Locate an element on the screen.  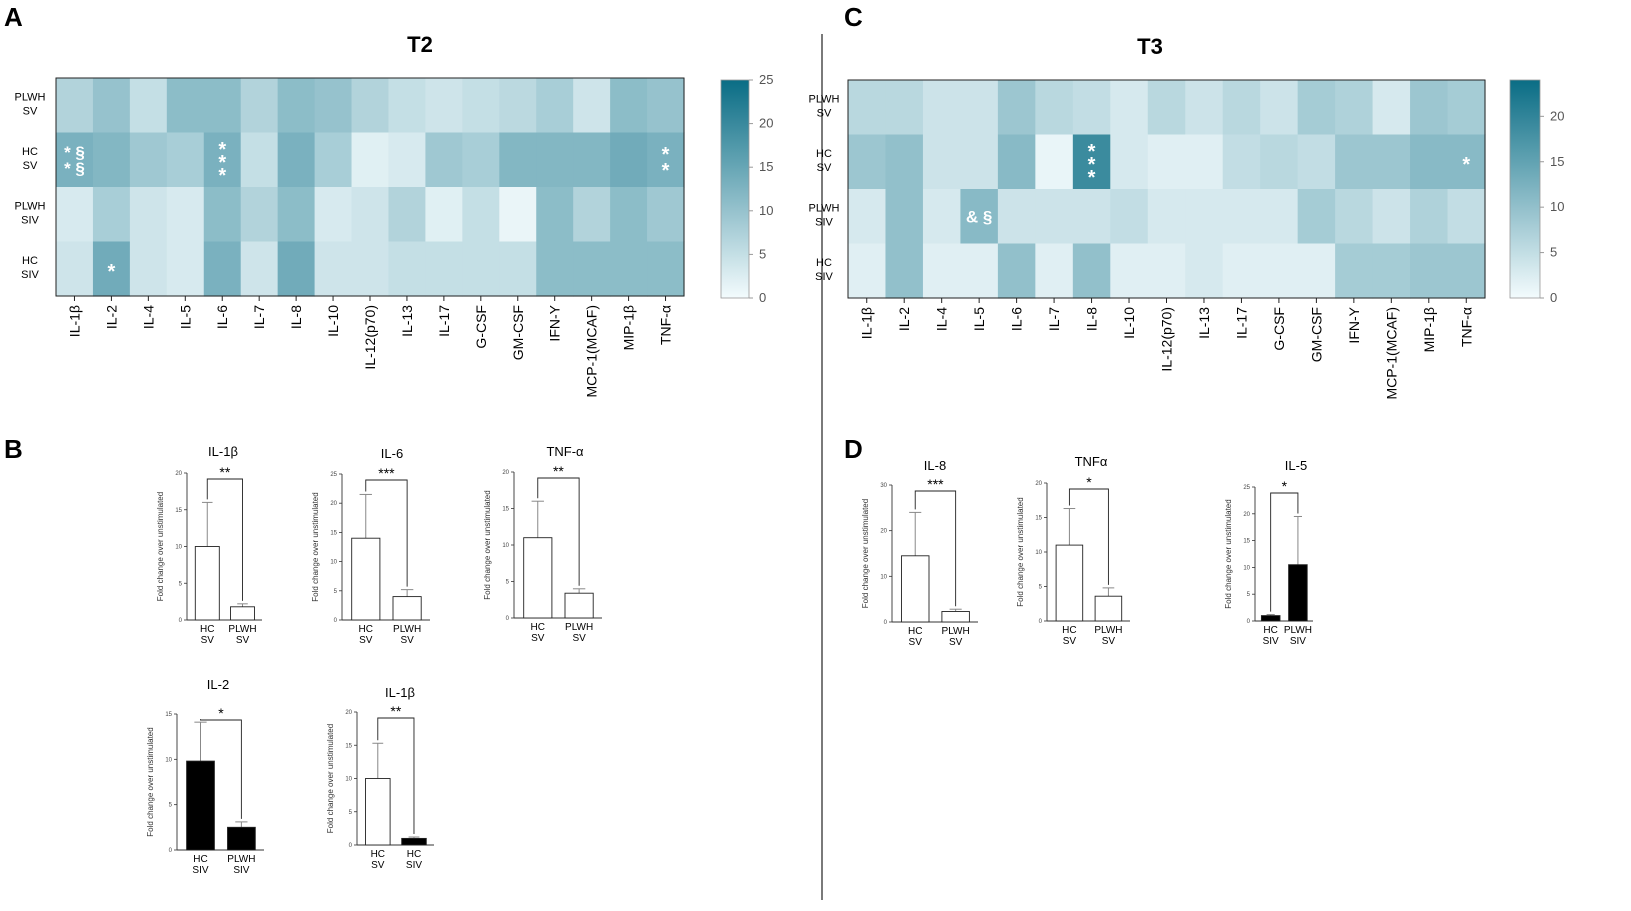
significance-label: * is located at coordinates (221, 713).